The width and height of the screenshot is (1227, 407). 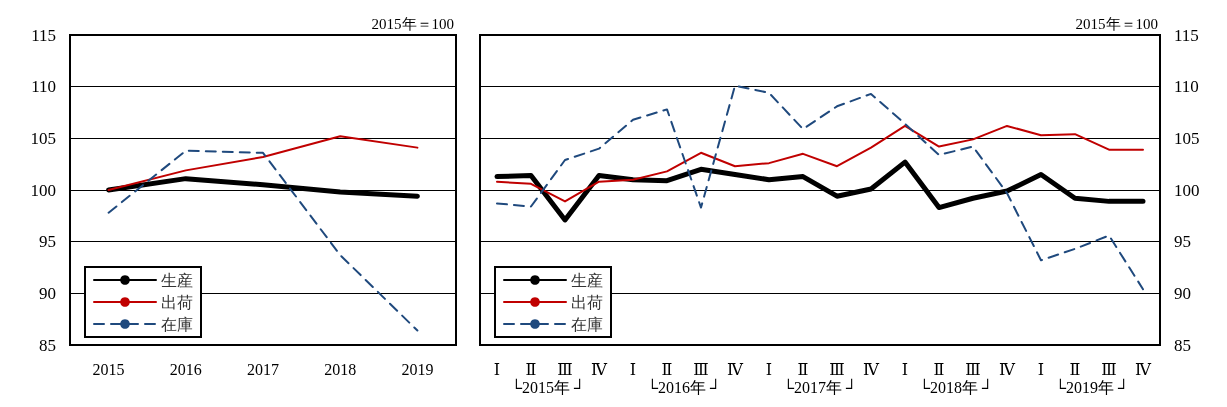 I want to click on text: └2016年 ┘, so click(x=684, y=386).